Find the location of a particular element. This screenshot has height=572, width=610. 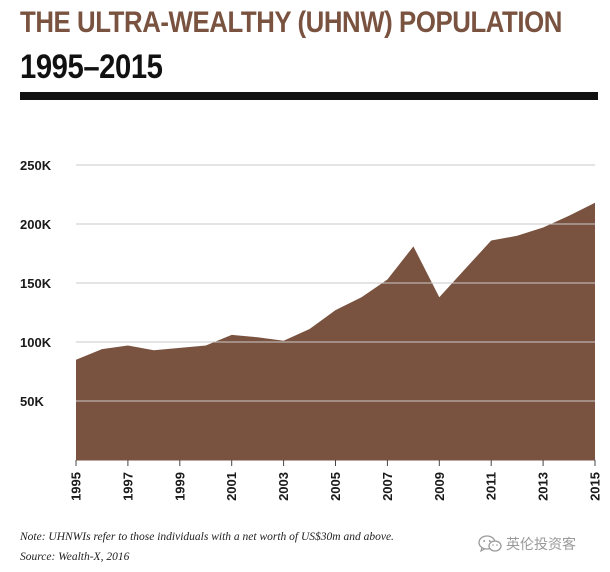

watermark: 英伦投资客 is located at coordinates (527, 544).